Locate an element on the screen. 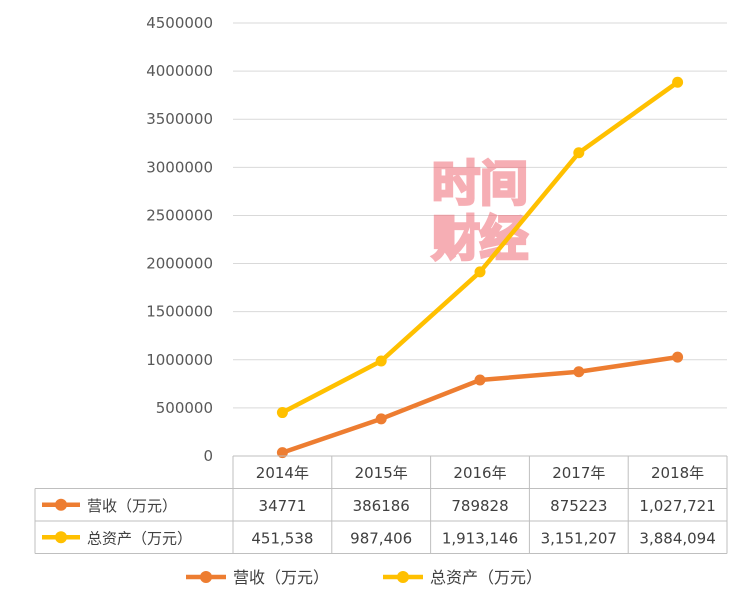 The width and height of the screenshot is (750, 606). data-label: 1,913,146 is located at coordinates (480, 538).